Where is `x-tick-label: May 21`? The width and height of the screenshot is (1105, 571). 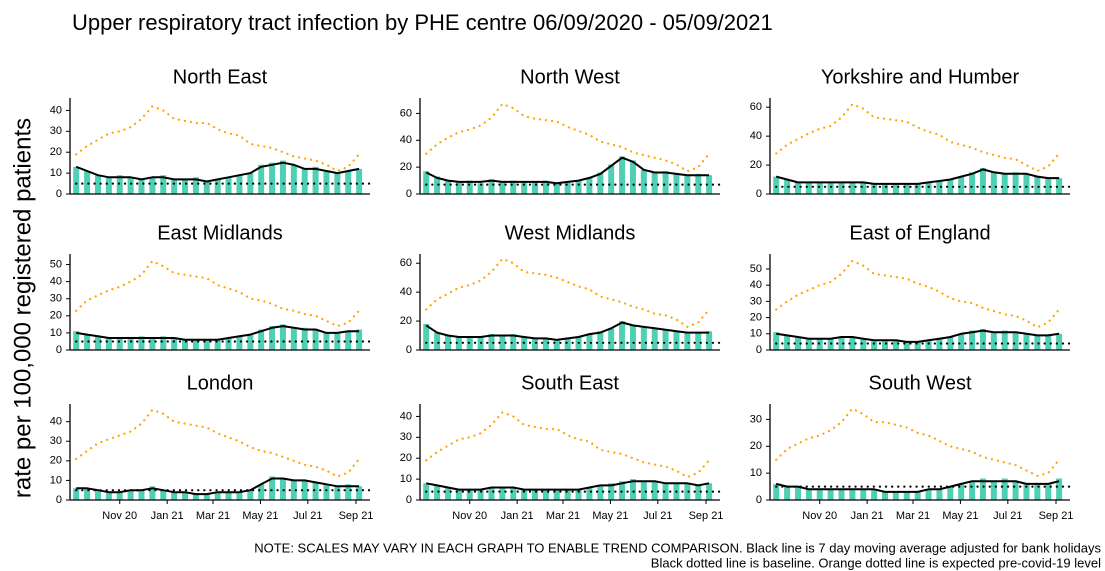
x-tick-label: May 21 is located at coordinates (260, 516).